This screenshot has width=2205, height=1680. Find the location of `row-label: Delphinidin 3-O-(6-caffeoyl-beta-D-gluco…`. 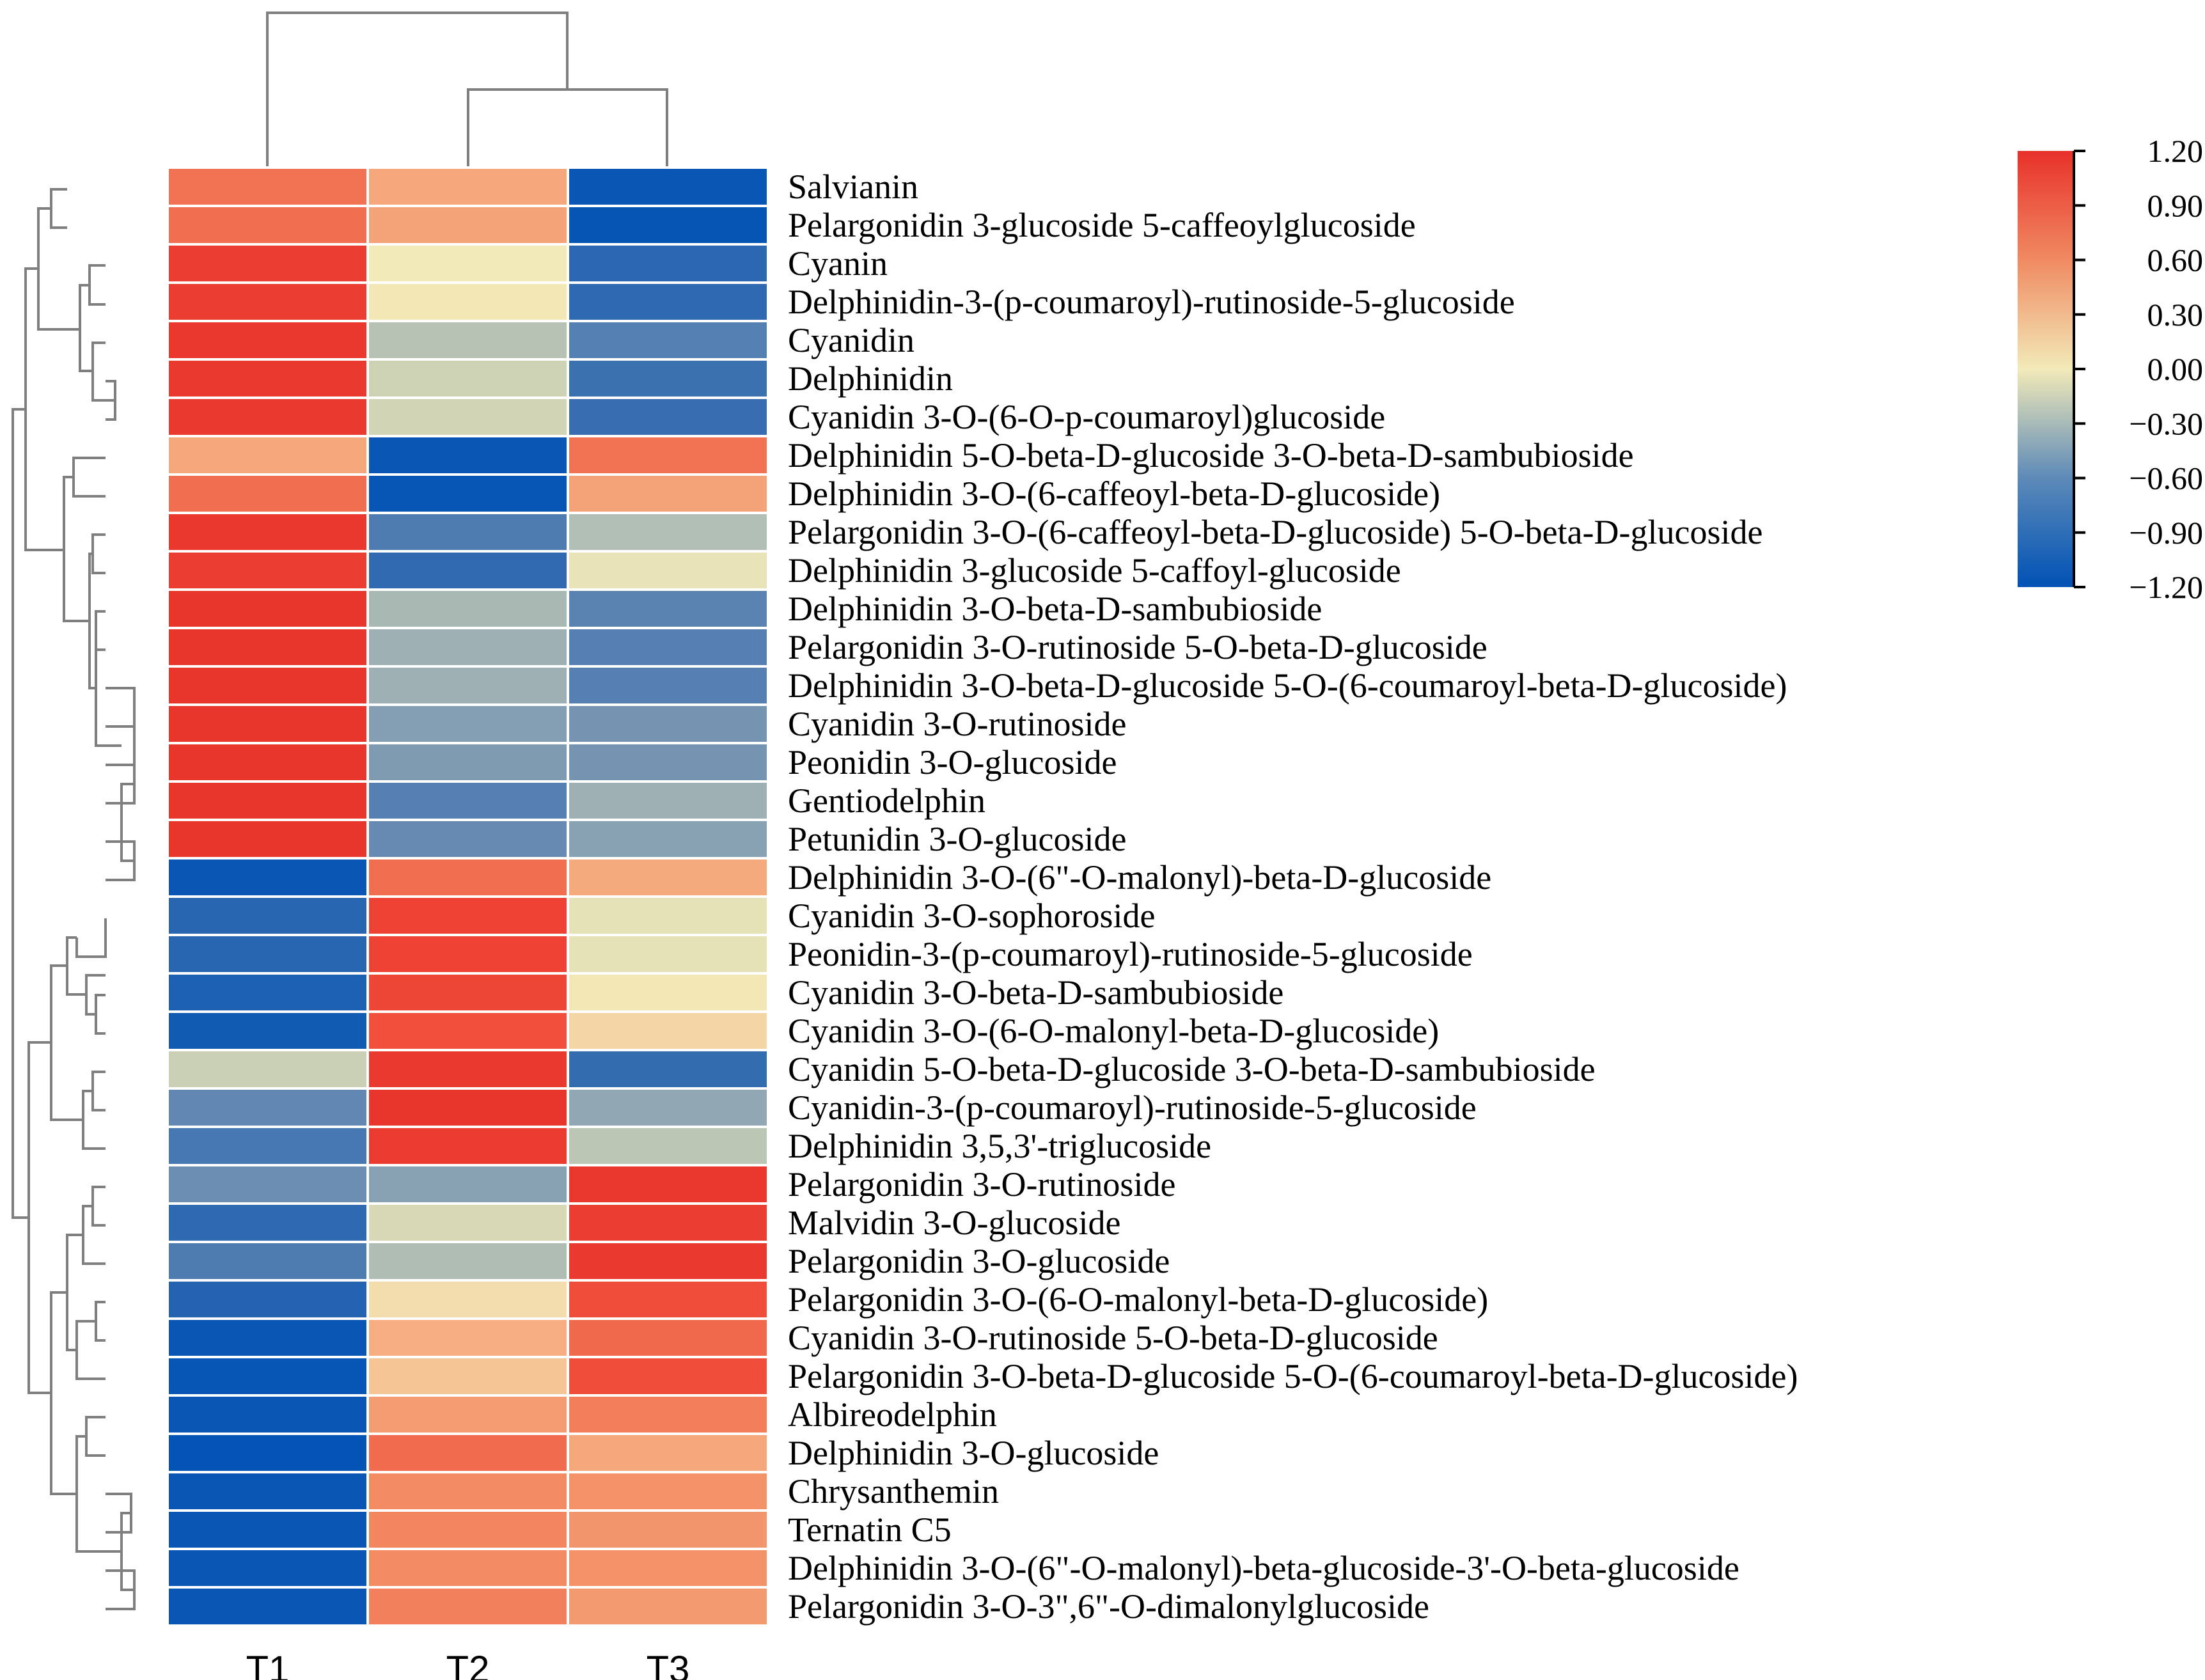

row-label: Delphinidin 3-O-(6-caffeoyl-beta-D-gluco… is located at coordinates (1114, 494).